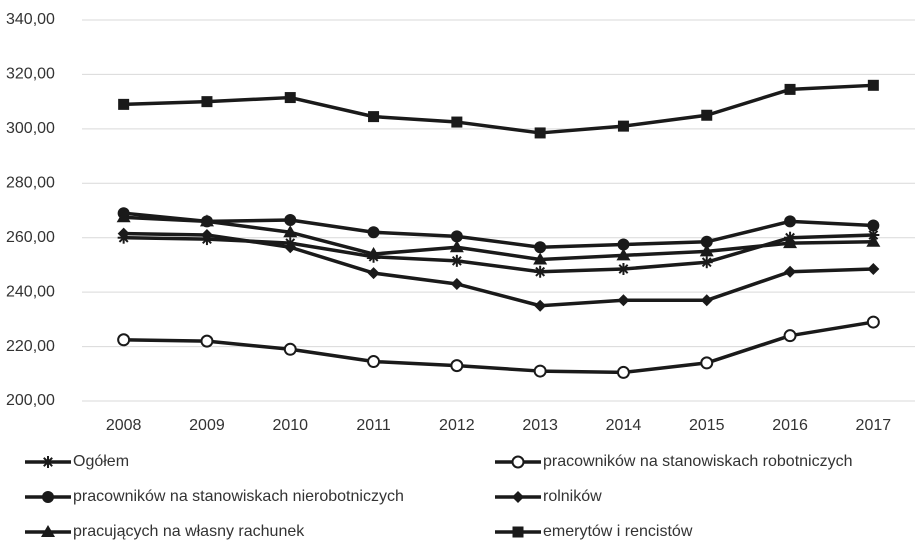 Image resolution: width=916 pixels, height=543 pixels. Describe the element at coordinates (707, 425) in the screenshot. I see `x-tick-label: 2015` at that location.